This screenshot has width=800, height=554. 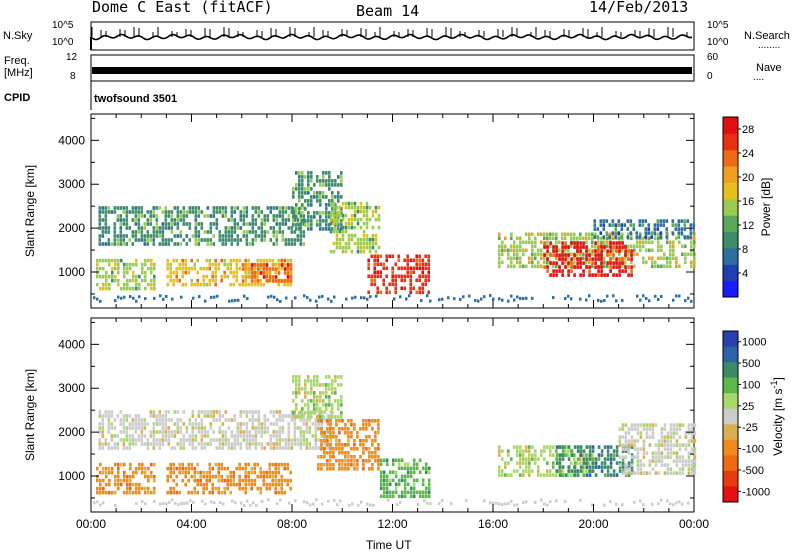 I want to click on scatter-region, so click(x=202, y=226).